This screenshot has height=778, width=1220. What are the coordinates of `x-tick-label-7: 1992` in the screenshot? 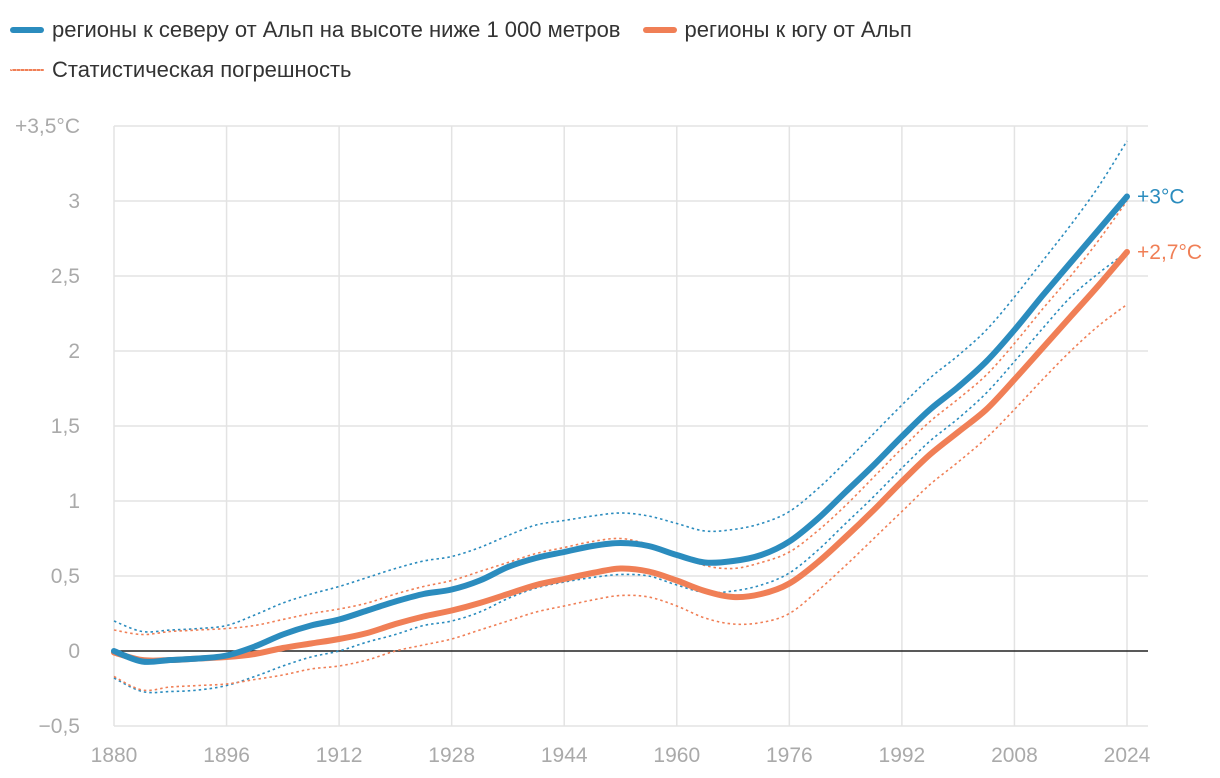 It's located at (902, 755).